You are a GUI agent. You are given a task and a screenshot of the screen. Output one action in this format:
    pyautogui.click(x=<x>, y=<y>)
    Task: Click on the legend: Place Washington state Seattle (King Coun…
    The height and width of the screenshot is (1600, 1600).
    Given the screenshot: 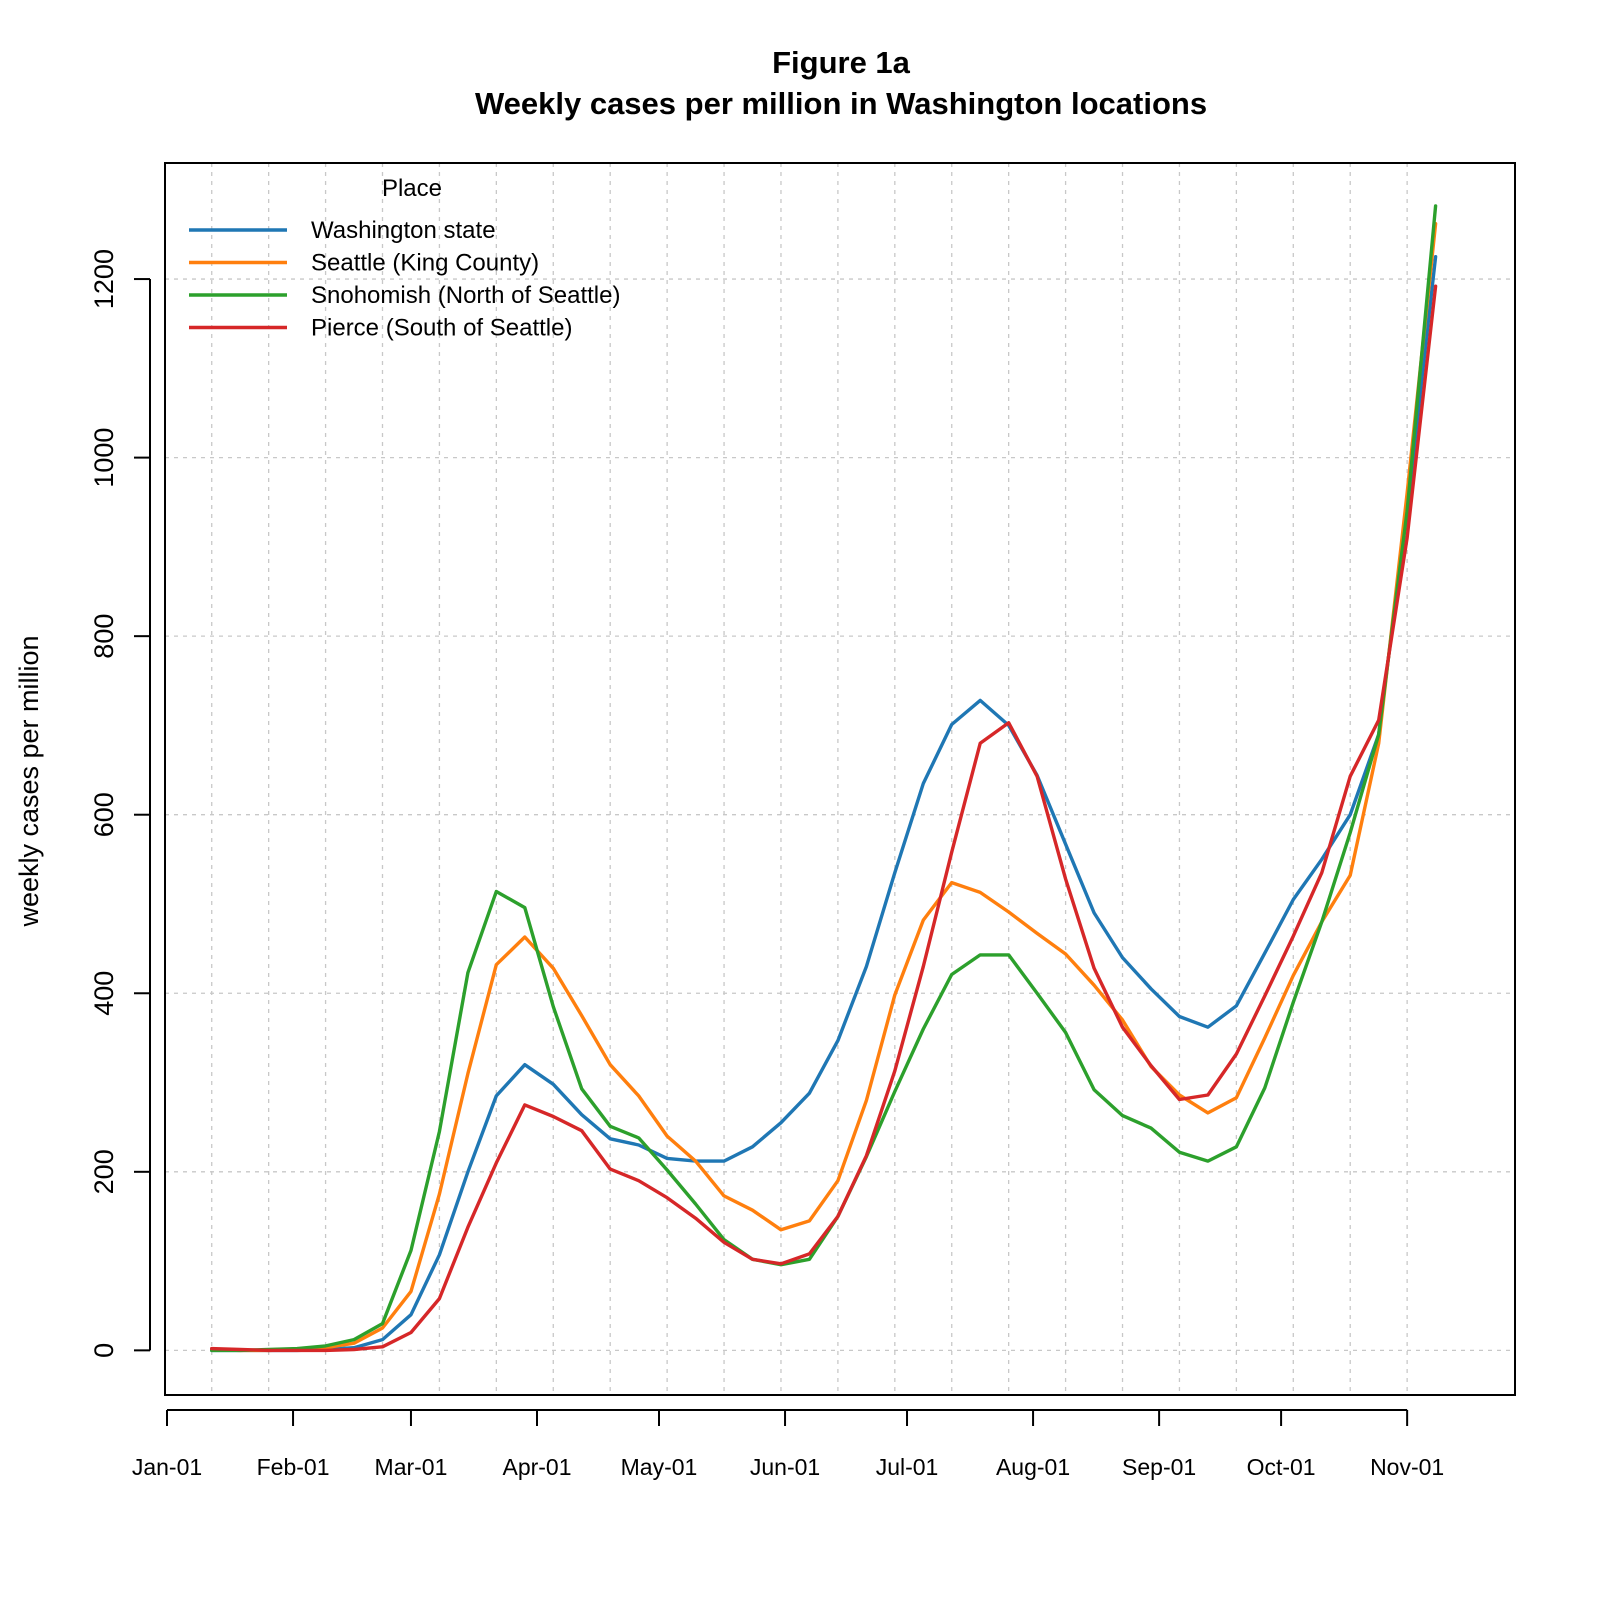 What is the action you would take?
    pyautogui.click(x=404, y=258)
    